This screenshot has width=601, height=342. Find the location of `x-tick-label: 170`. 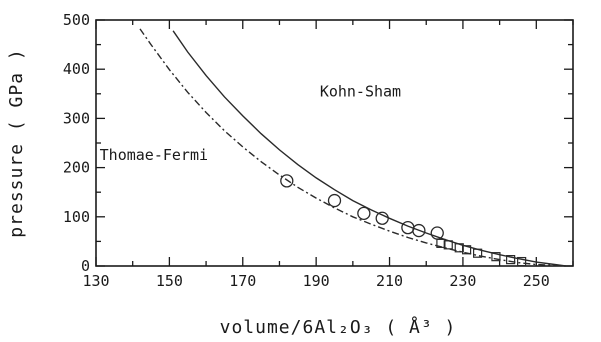

x-tick-label: 170 is located at coordinates (242, 281).